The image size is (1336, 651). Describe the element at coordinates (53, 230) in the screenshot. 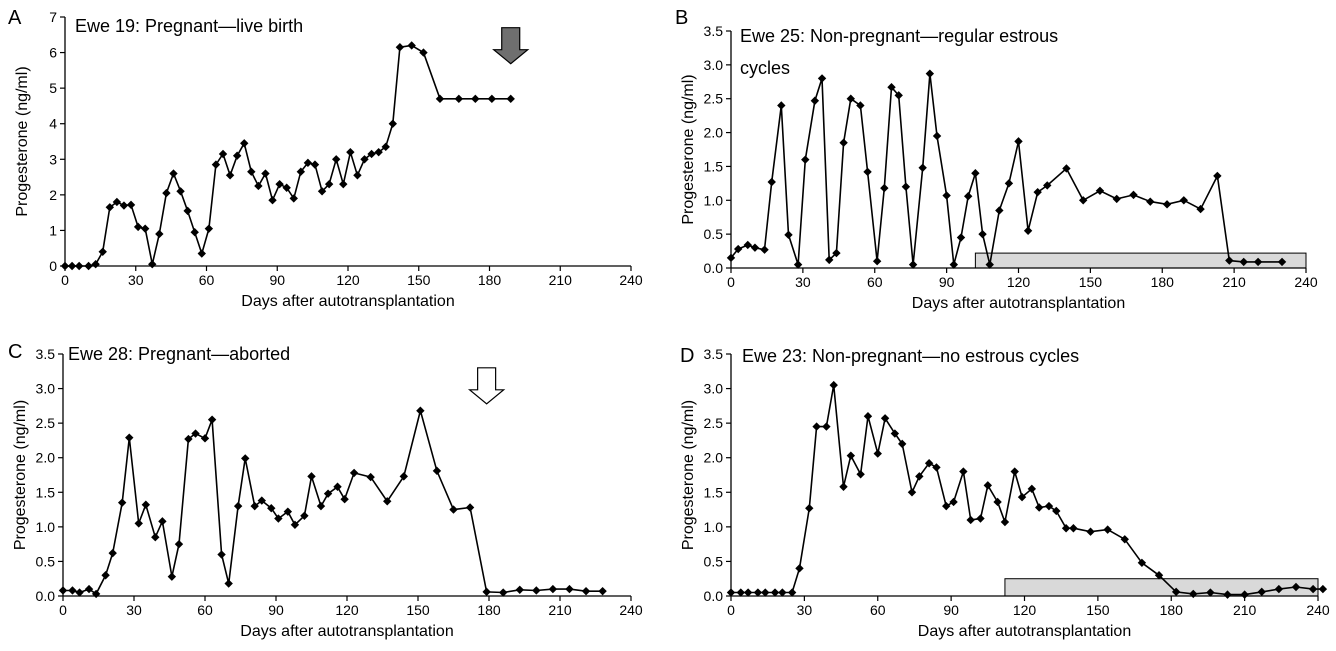

I see `y-tick-label: 1` at that location.